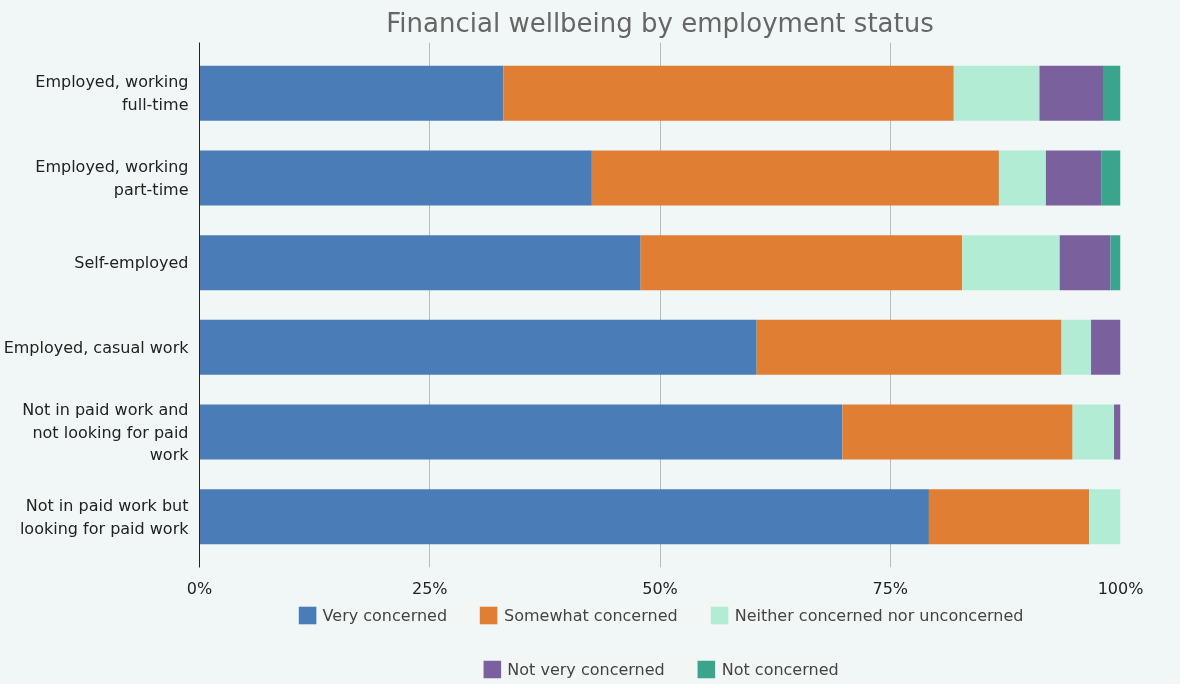 This screenshot has width=1184, height=688. What do you see at coordinates (131, 263) in the screenshot?
I see `y-tick-label: Self-employed` at bounding box center [131, 263].